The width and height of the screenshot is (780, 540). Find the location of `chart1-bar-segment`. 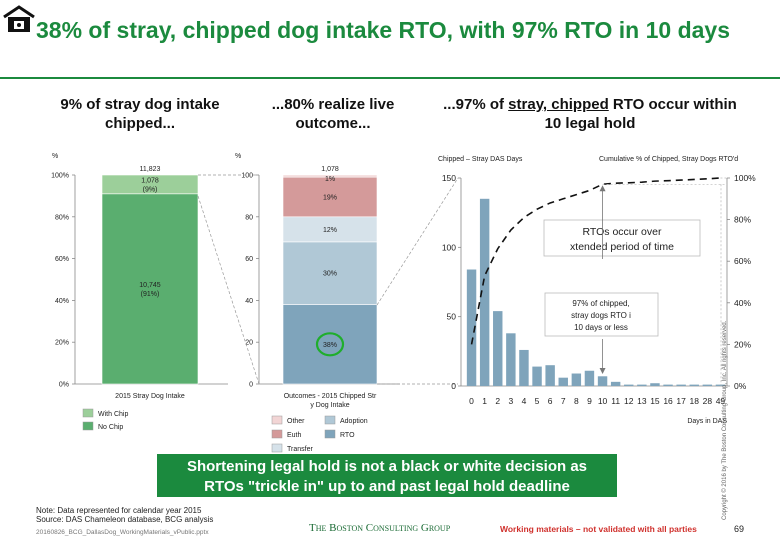

chart1-bar-segment is located at coordinates (150, 289).